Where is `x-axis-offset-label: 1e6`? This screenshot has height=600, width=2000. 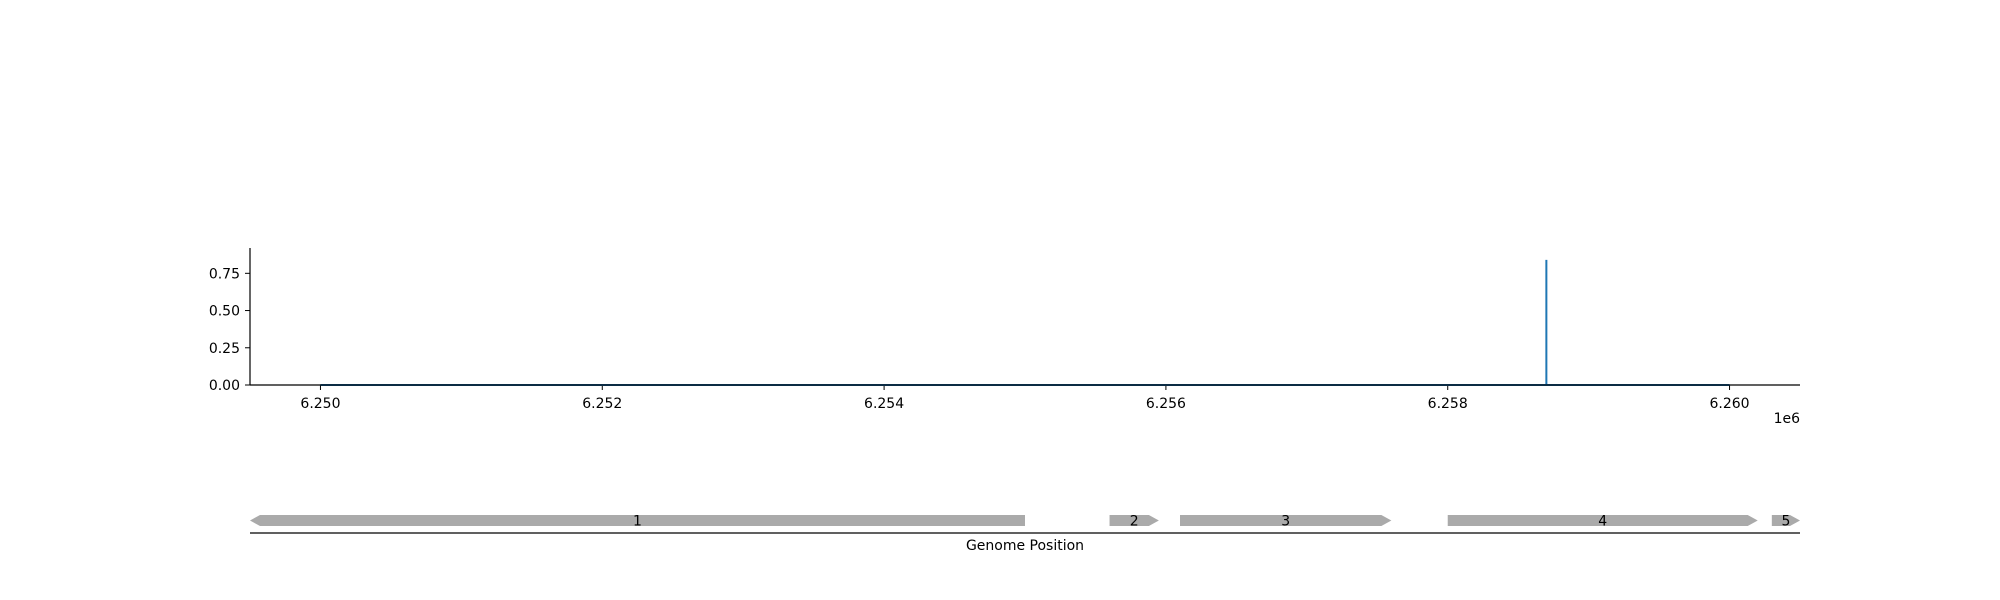
x-axis-offset-label: 1e6 is located at coordinates (1787, 419).